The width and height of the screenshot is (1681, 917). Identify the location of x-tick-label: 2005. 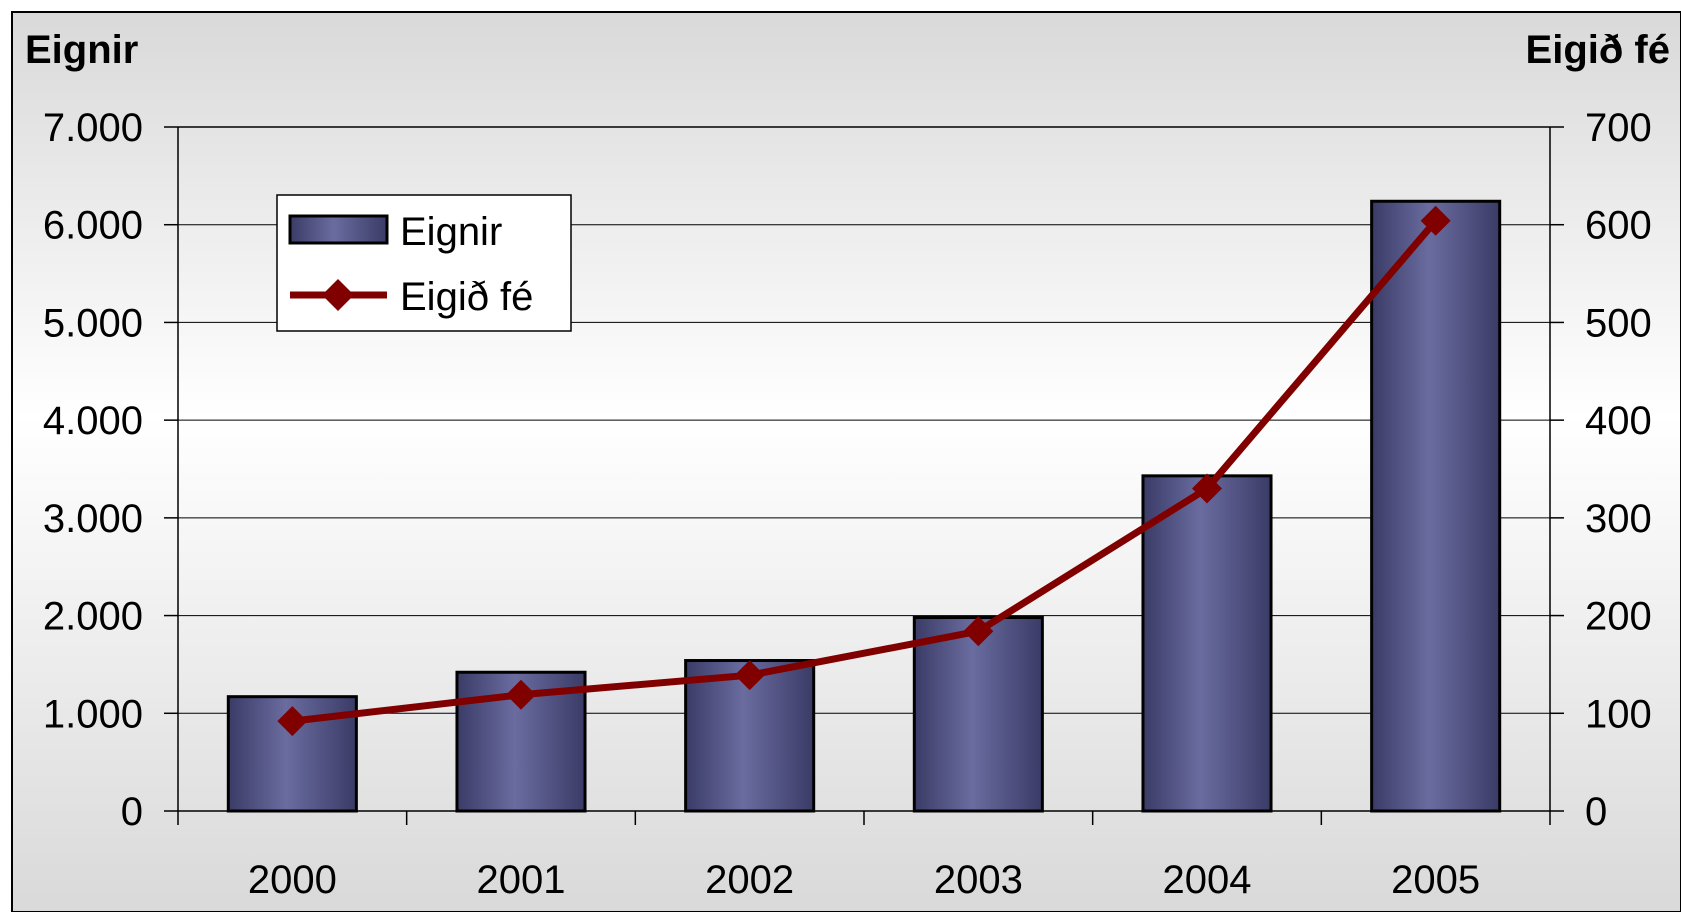
(1435, 880).